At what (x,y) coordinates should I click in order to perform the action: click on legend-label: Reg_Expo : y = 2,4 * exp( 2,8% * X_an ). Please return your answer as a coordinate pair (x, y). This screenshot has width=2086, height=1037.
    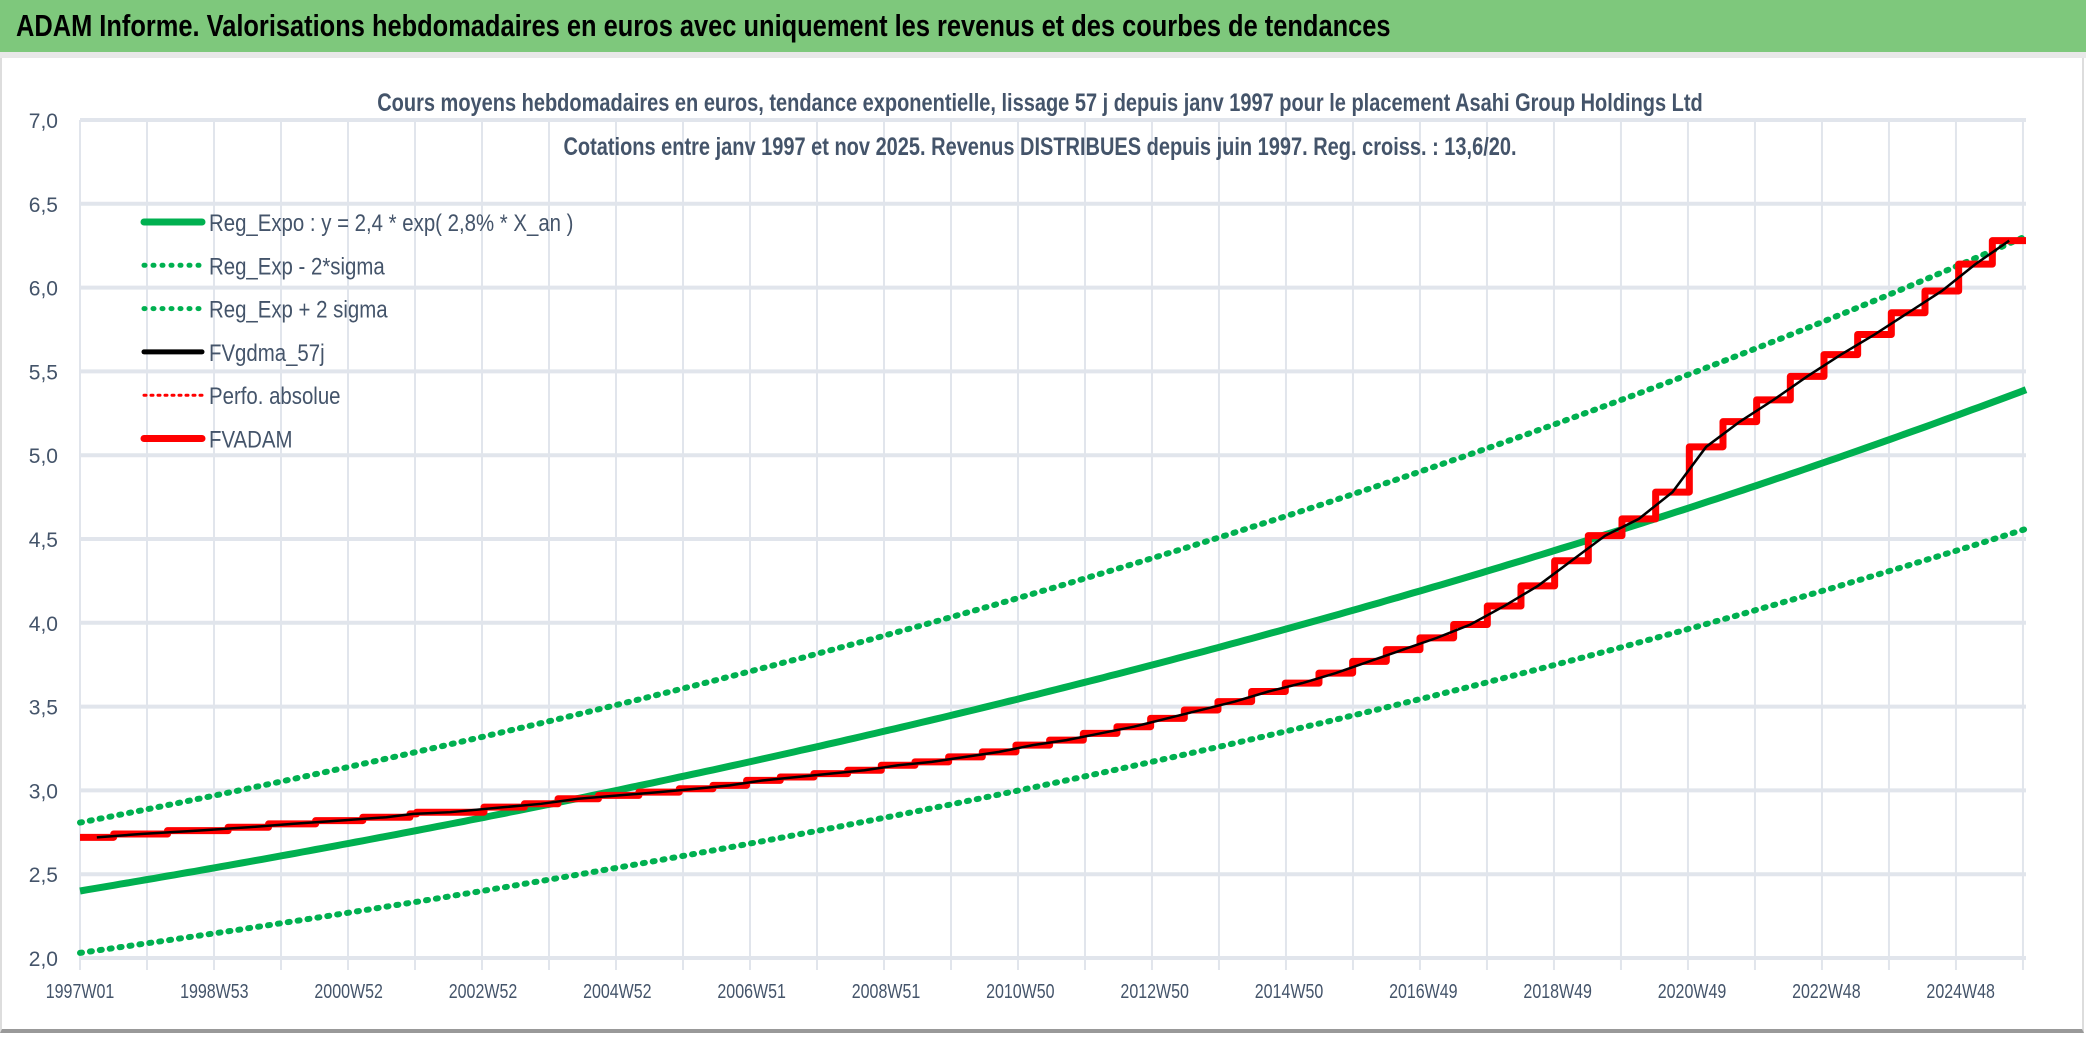
    Looking at the image, I should click on (391, 222).